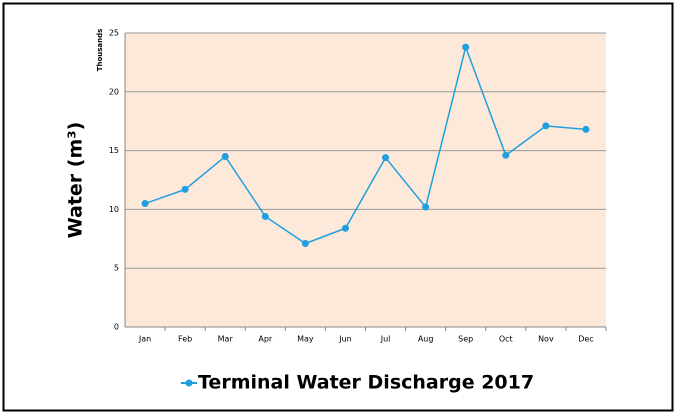  I want to click on x-tick-label: Sep, so click(465, 339).